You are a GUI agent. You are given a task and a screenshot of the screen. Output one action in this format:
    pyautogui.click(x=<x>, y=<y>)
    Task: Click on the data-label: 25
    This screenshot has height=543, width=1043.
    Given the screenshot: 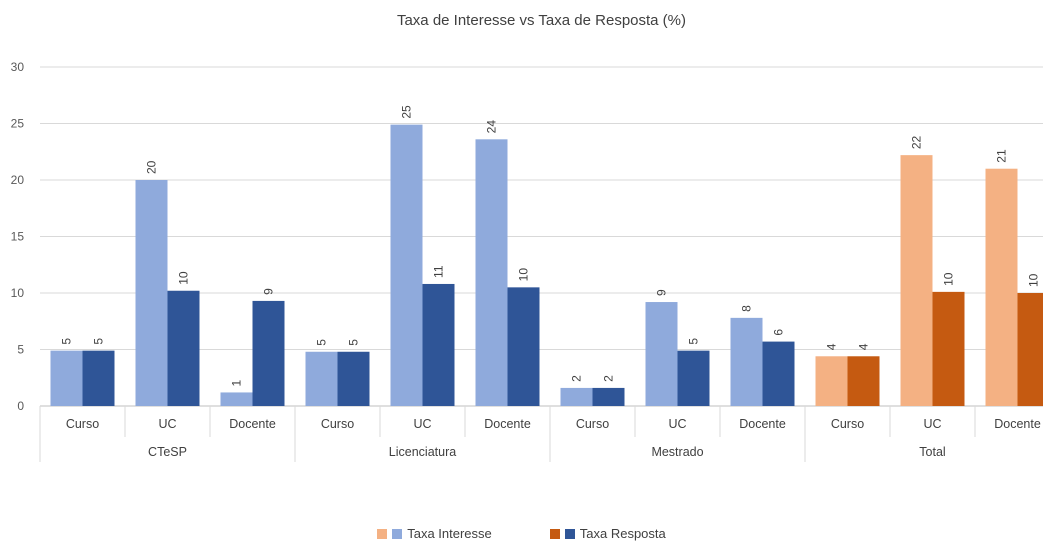 What is the action you would take?
    pyautogui.click(x=407, y=112)
    